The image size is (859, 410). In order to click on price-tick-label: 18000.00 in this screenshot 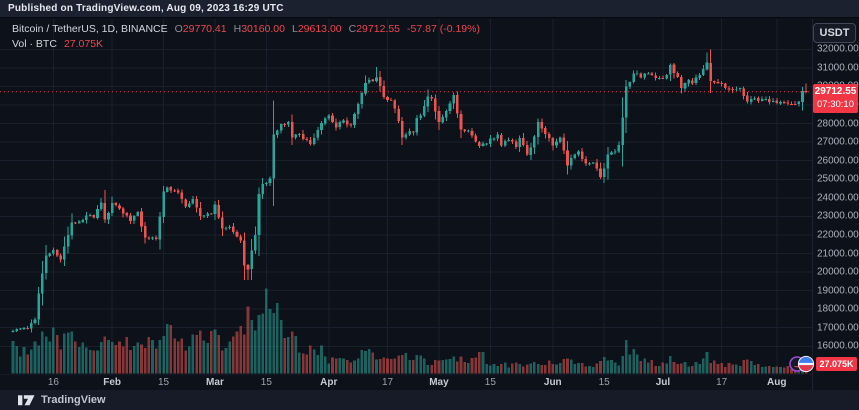, I will do `click(838, 309)`.